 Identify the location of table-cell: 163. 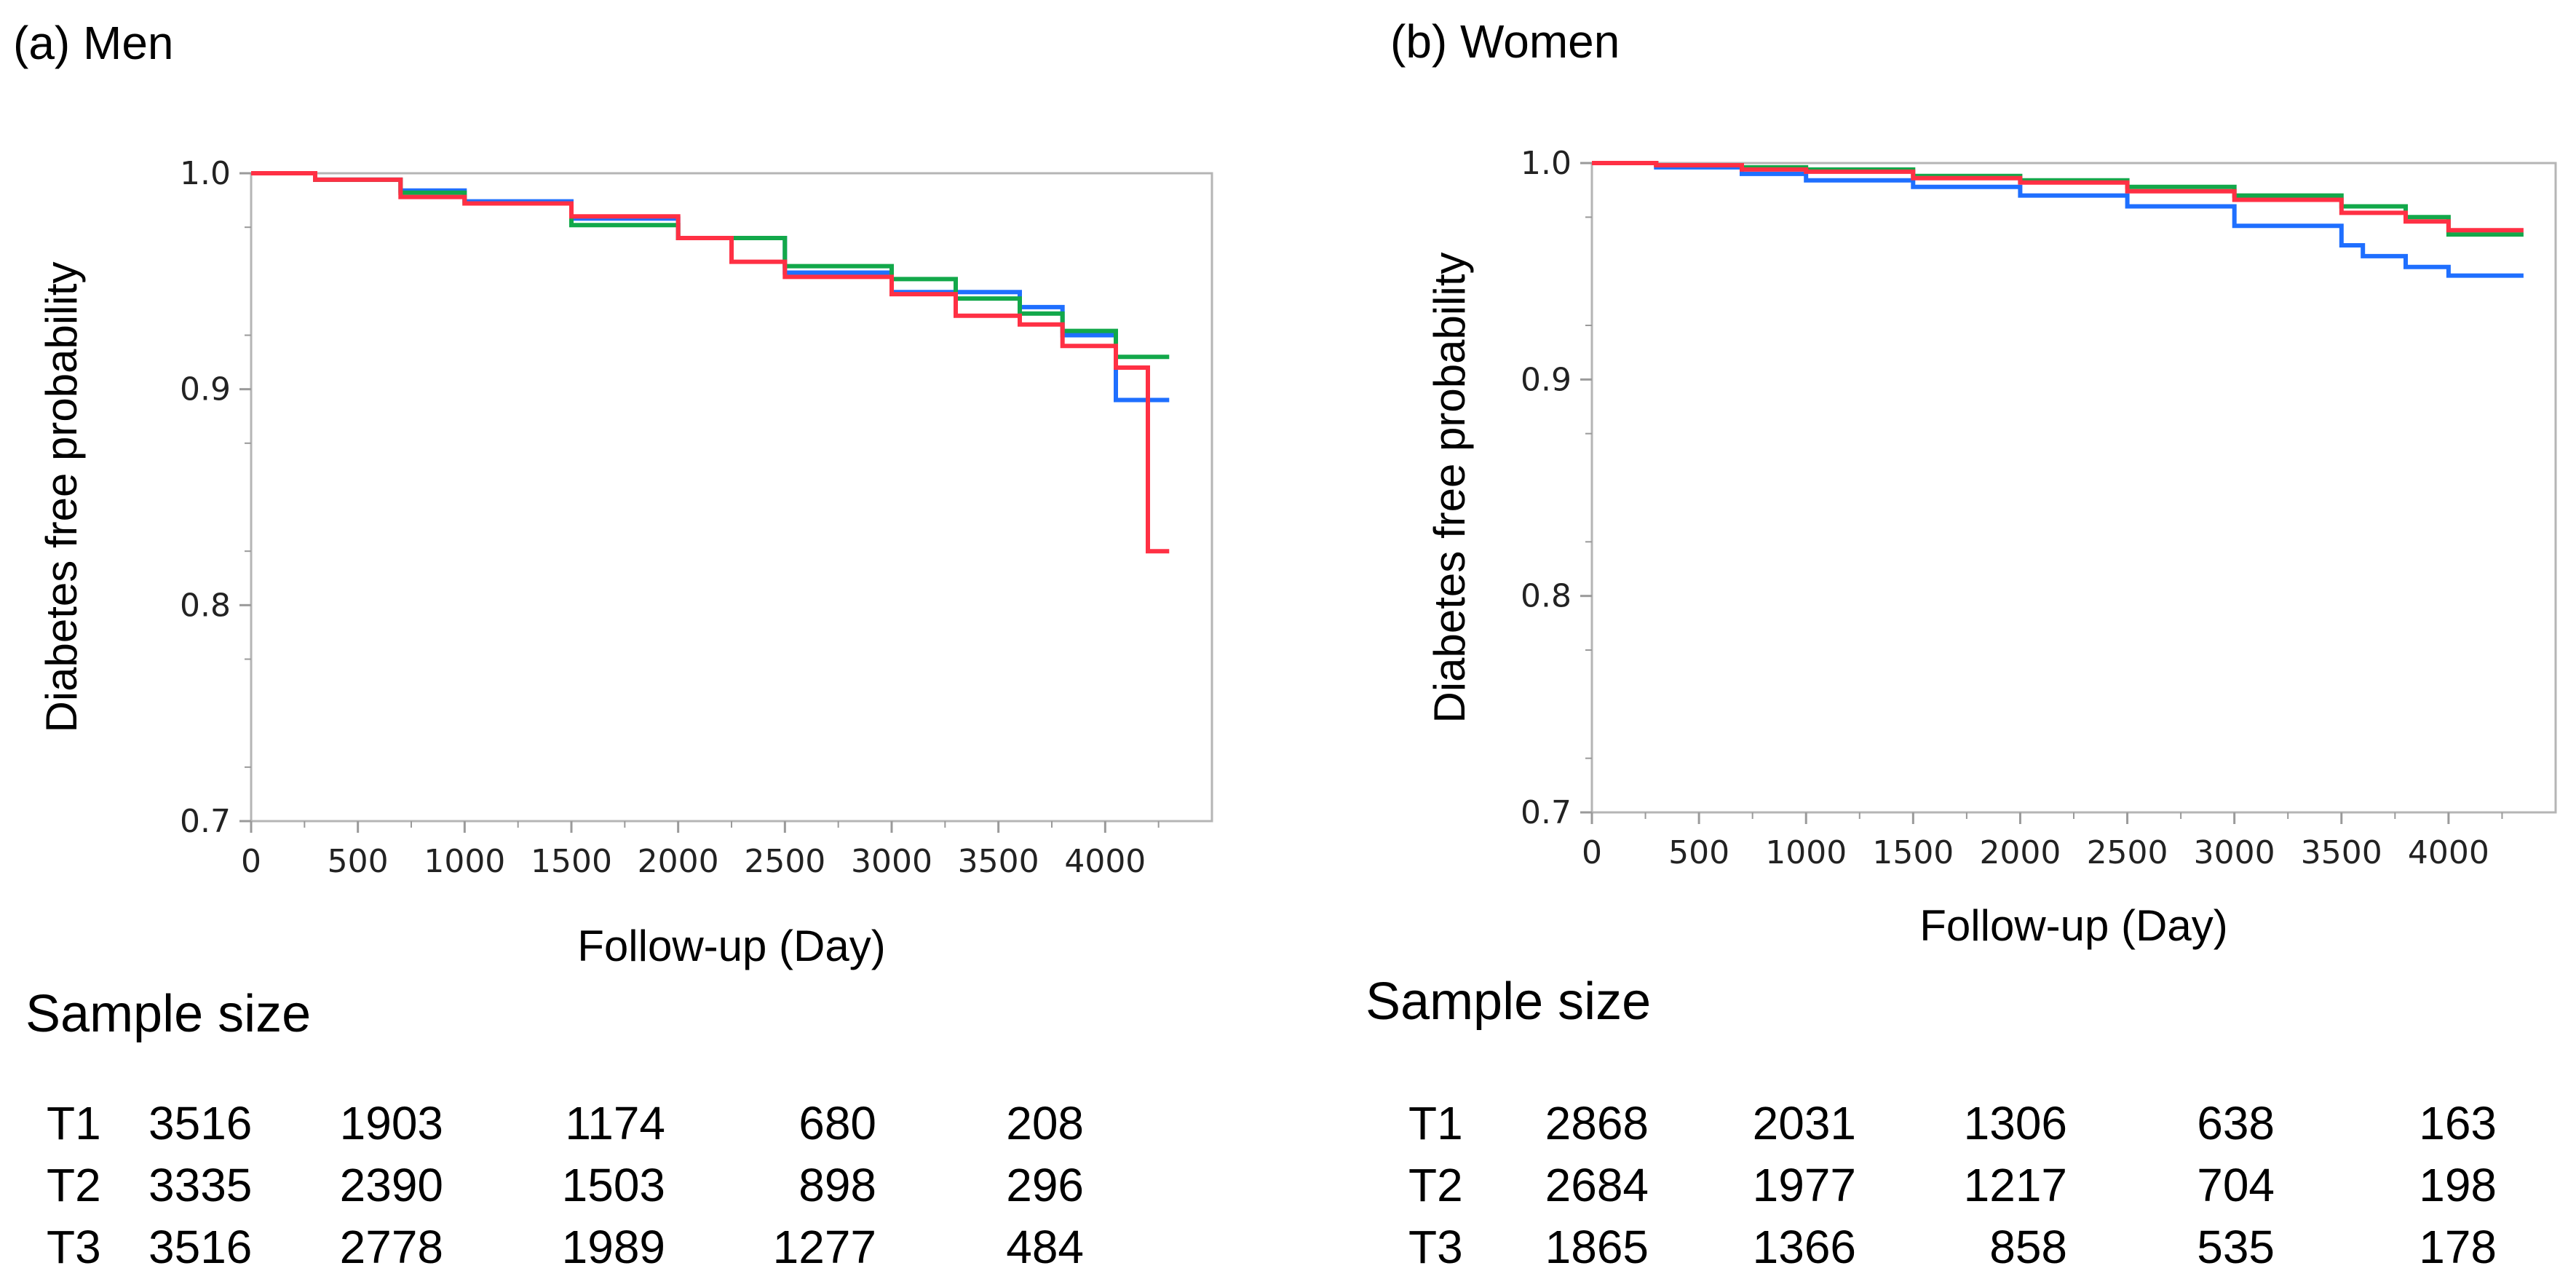
(2458, 1122).